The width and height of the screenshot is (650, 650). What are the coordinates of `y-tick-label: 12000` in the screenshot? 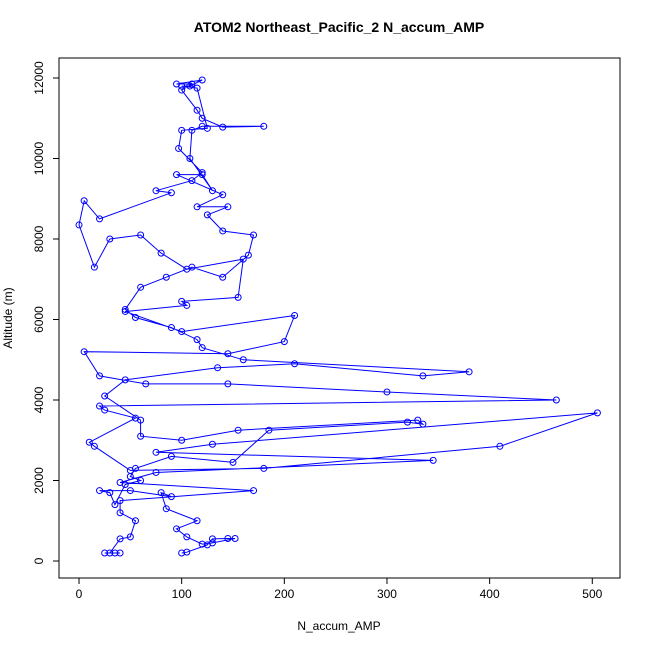 It's located at (39, 78).